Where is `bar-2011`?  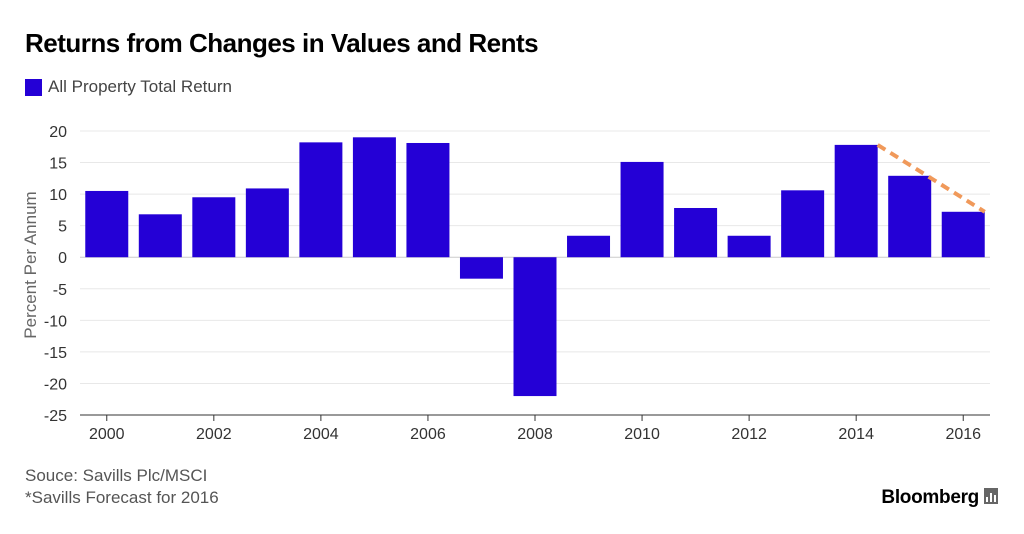 bar-2011 is located at coordinates (696, 232).